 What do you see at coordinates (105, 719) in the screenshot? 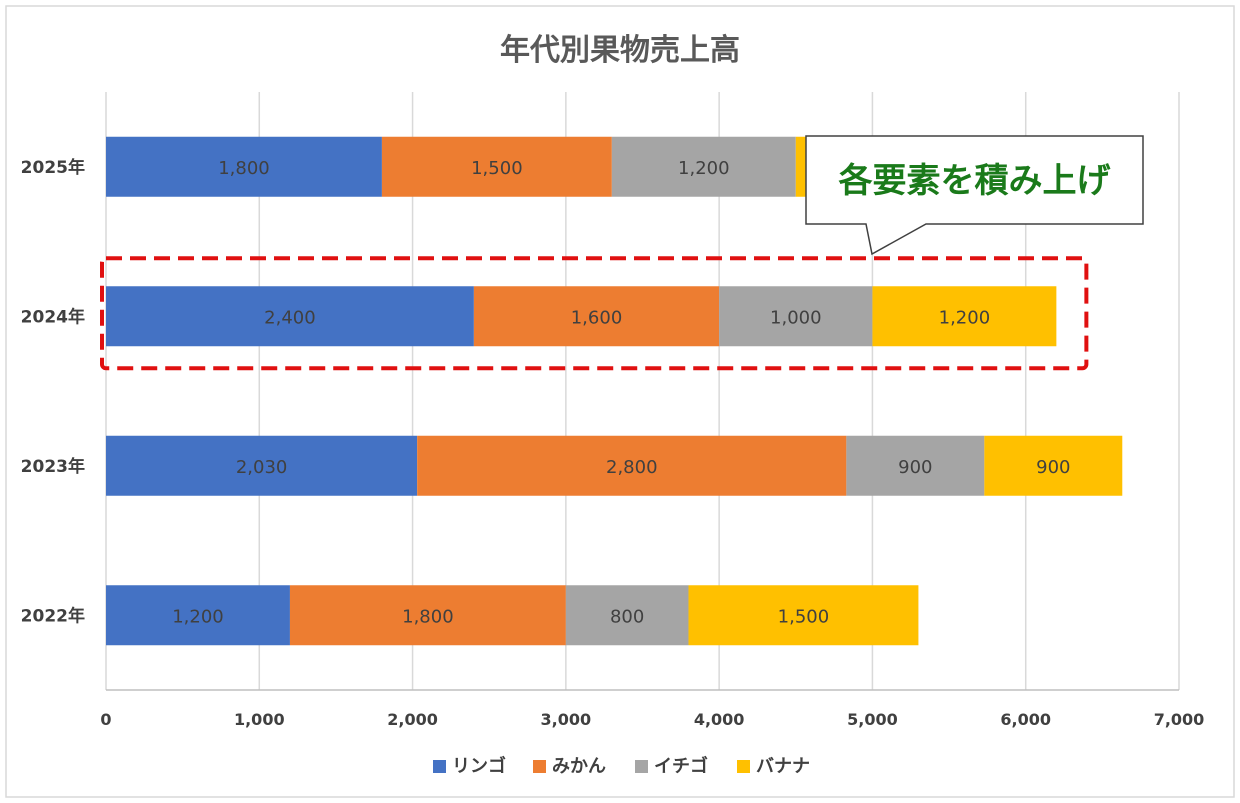
I see `x-tick-label: 0` at bounding box center [105, 719].